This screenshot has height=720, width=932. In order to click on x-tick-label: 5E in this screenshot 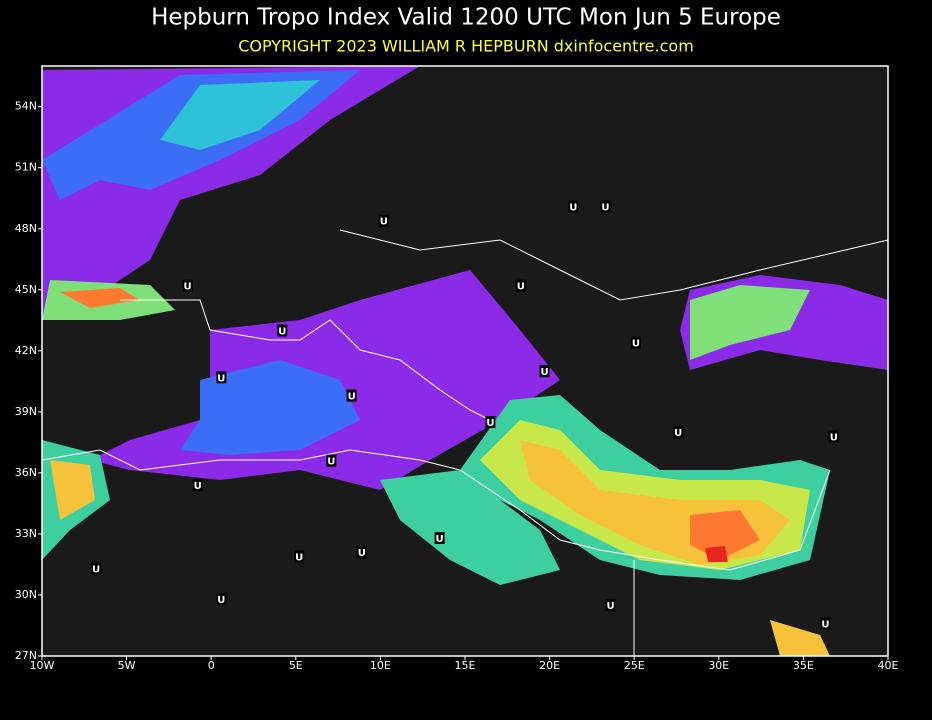, I will do `click(296, 665)`.